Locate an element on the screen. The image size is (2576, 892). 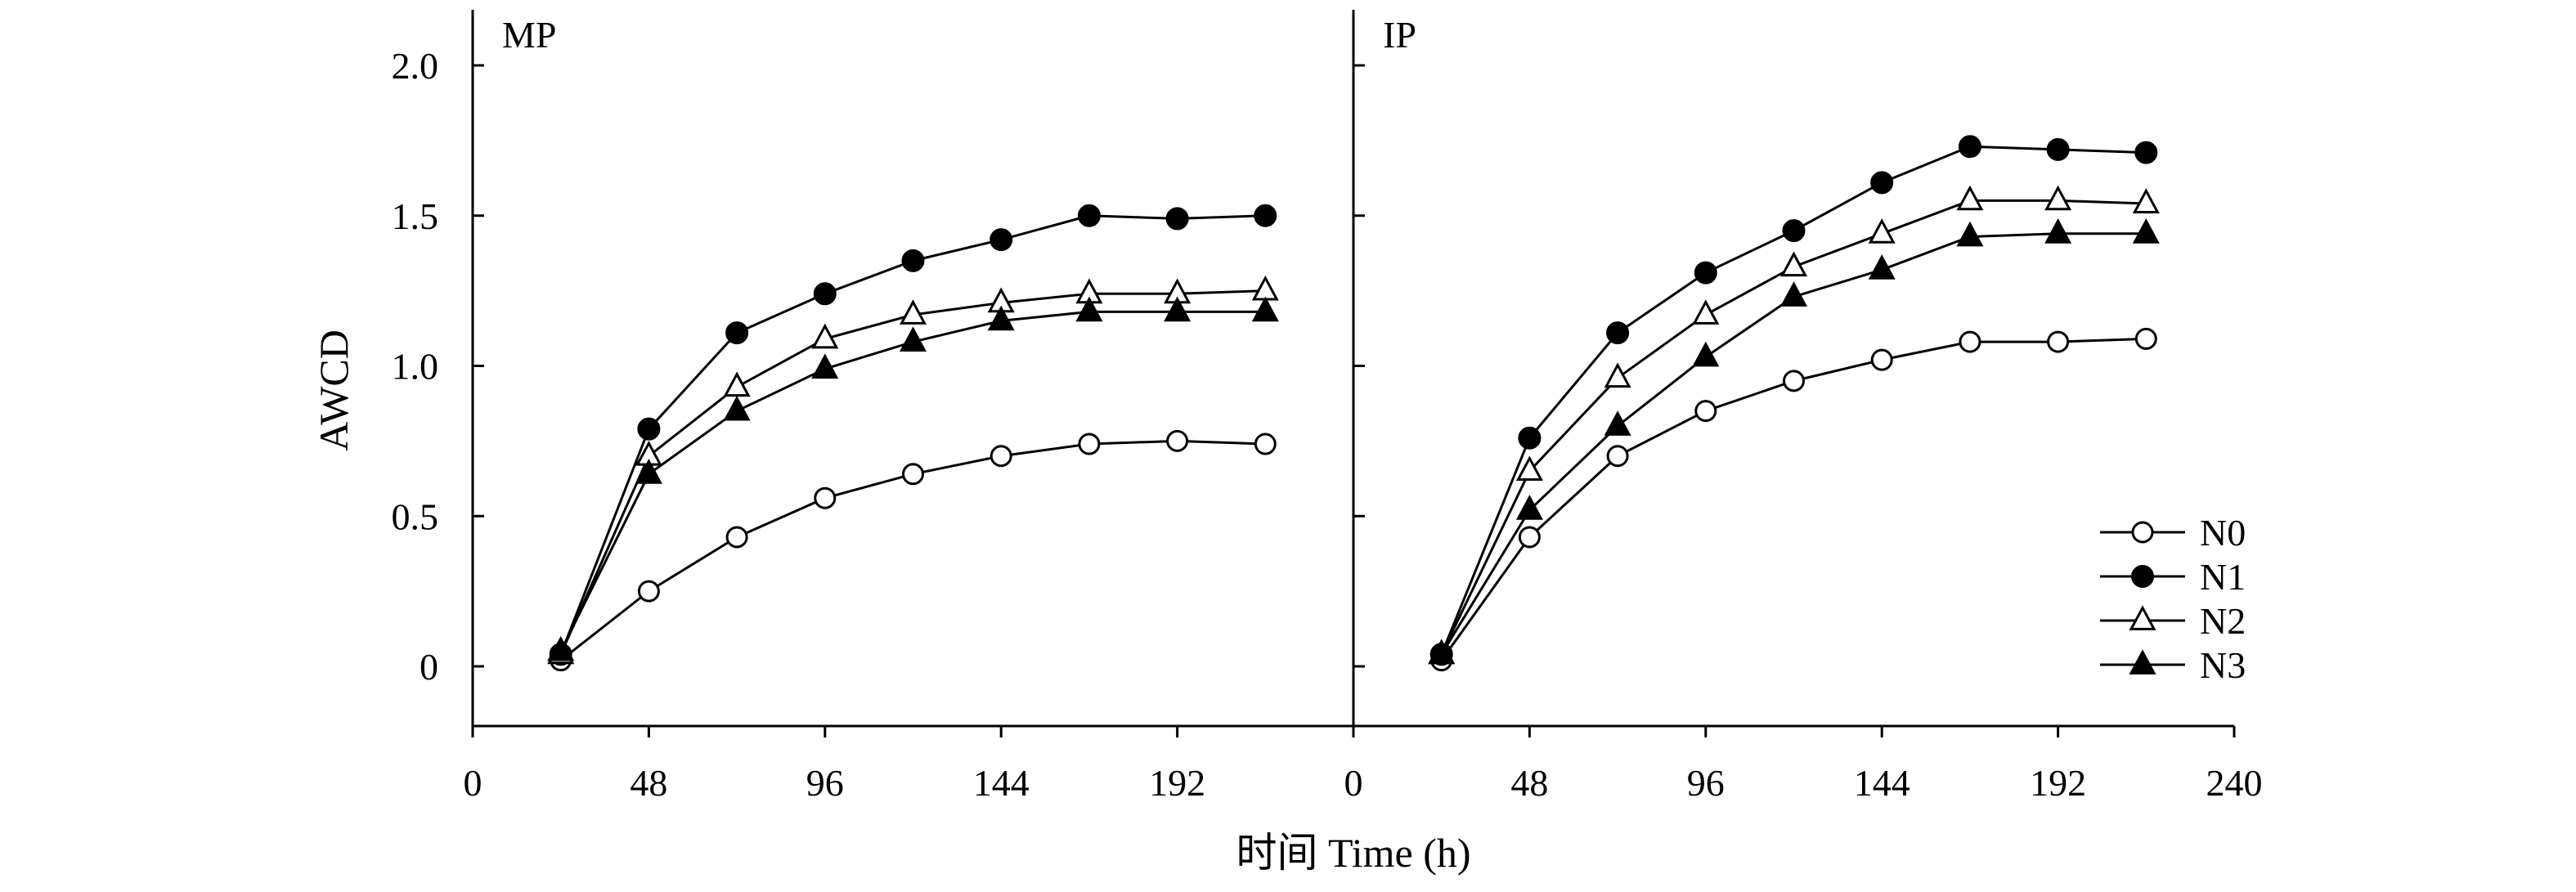
y-tick-label: 2.0 is located at coordinates (415, 66).